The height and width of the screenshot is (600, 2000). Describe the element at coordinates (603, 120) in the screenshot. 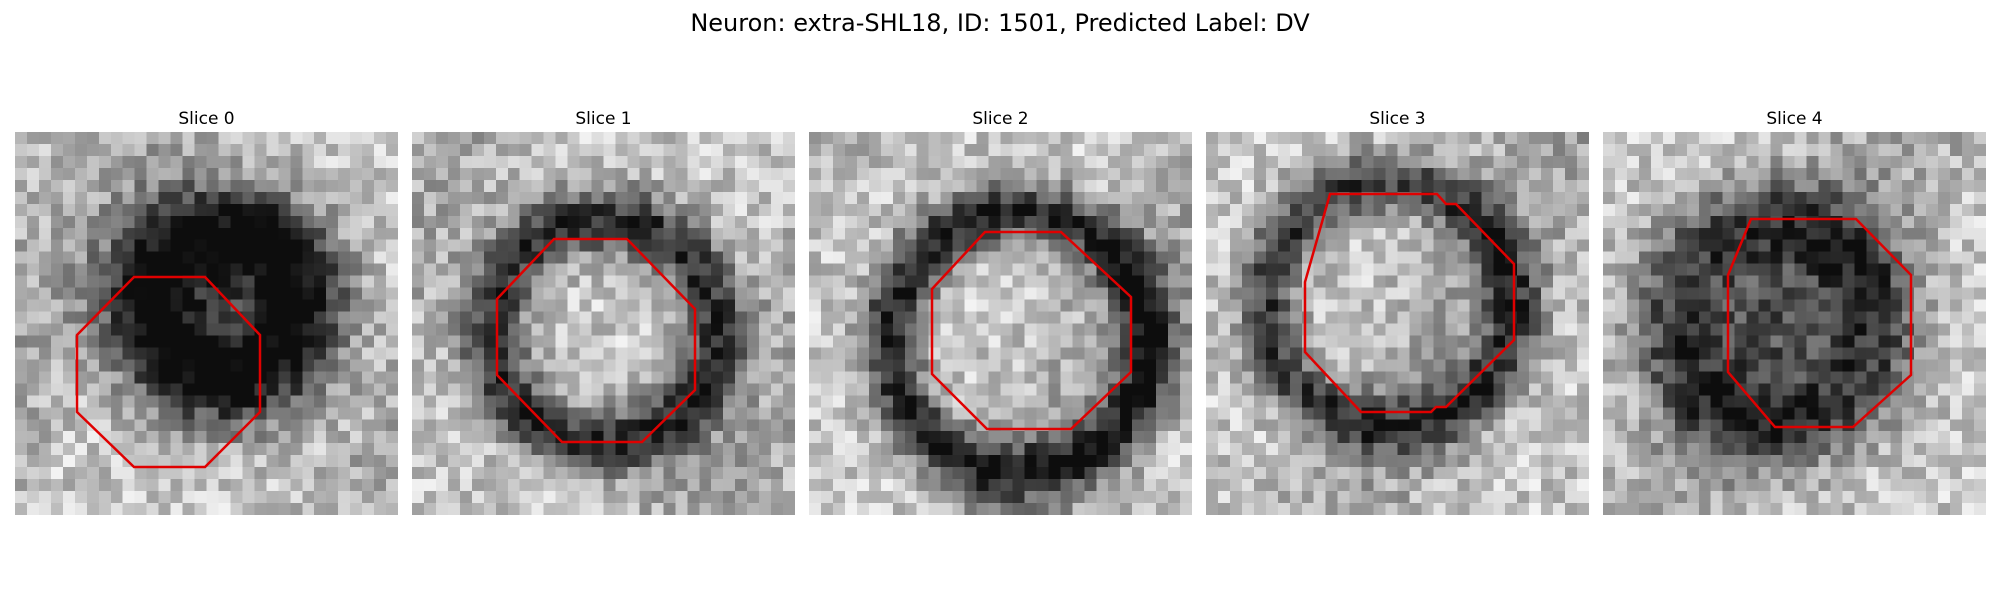

I see `slice-title-1: Slice 1` at that location.